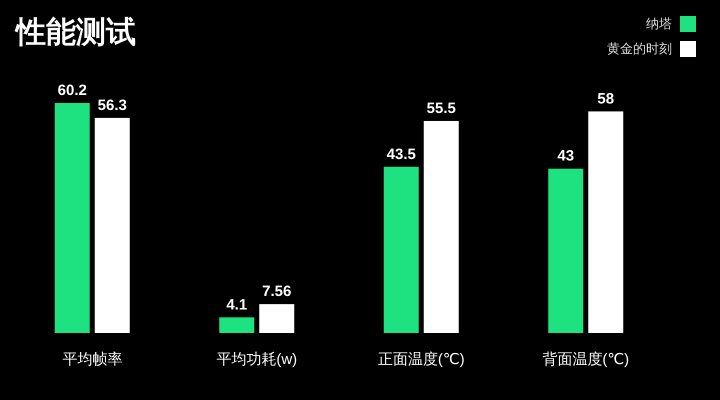 Image resolution: width=720 pixels, height=400 pixels. I want to click on data-label: 60.2, so click(72, 90).